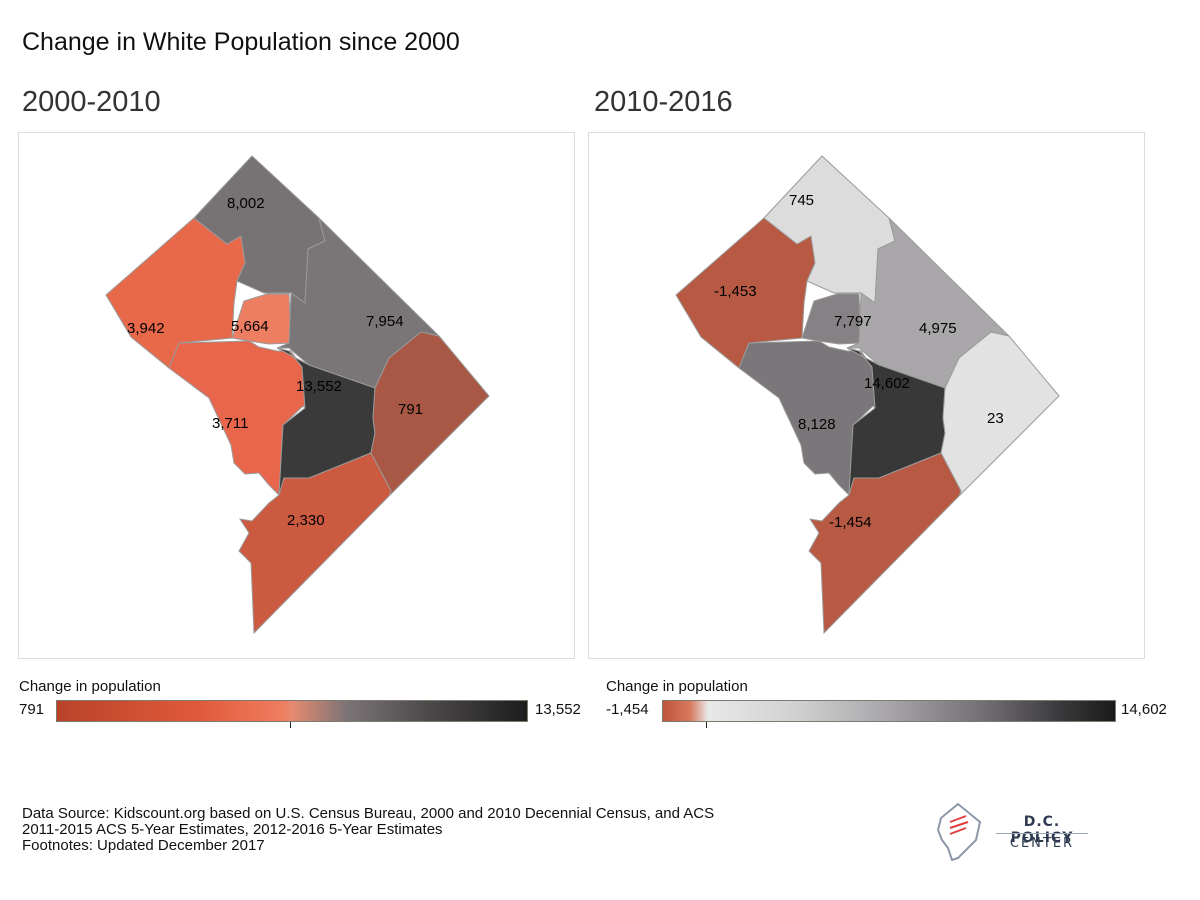  I want to click on ward-value-label: 23, so click(995, 418).